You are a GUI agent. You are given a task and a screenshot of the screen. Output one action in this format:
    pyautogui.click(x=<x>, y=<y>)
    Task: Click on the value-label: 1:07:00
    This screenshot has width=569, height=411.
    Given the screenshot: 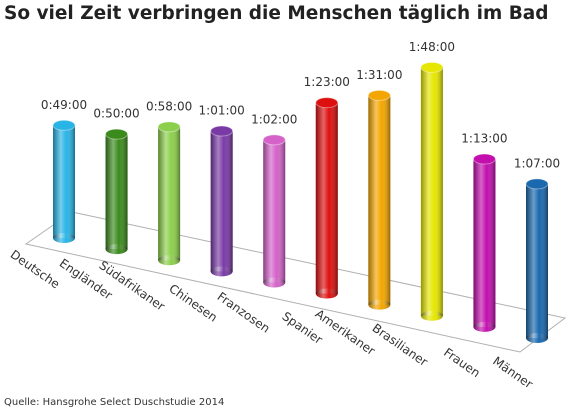 What is the action you would take?
    pyautogui.click(x=537, y=163)
    